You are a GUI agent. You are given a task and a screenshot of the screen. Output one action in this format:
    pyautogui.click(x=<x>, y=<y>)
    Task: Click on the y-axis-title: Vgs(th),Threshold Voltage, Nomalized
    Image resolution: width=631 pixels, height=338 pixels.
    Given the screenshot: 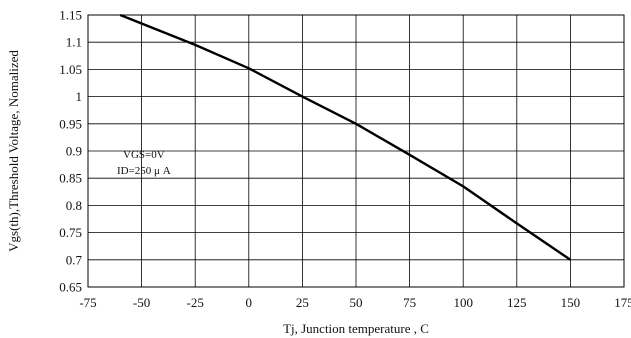 What is the action you would take?
    pyautogui.click(x=13, y=151)
    